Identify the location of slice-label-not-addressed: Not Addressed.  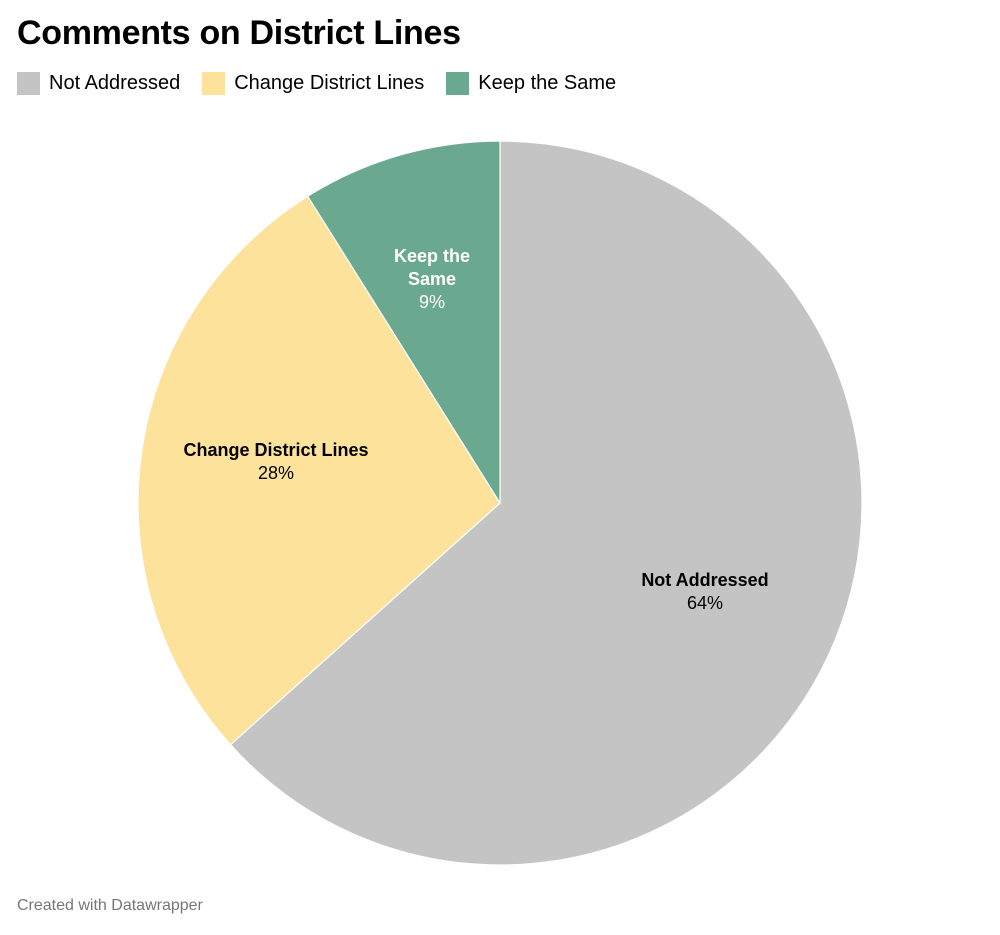
(704, 580).